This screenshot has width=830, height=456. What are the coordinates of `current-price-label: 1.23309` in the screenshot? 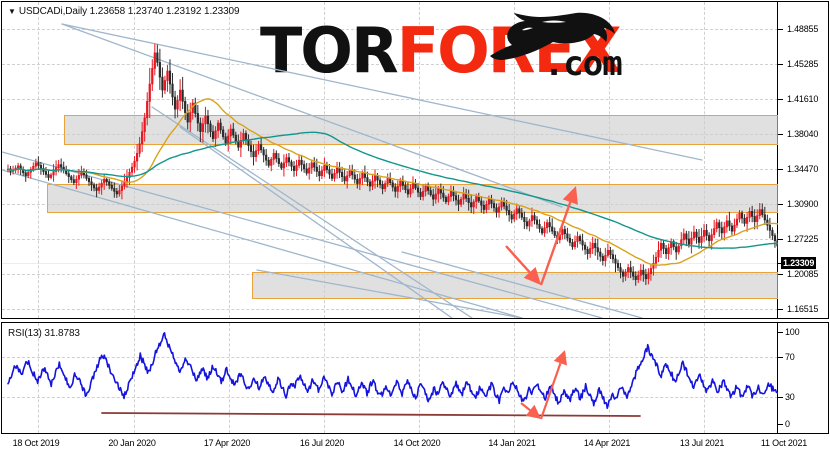 It's located at (799, 263).